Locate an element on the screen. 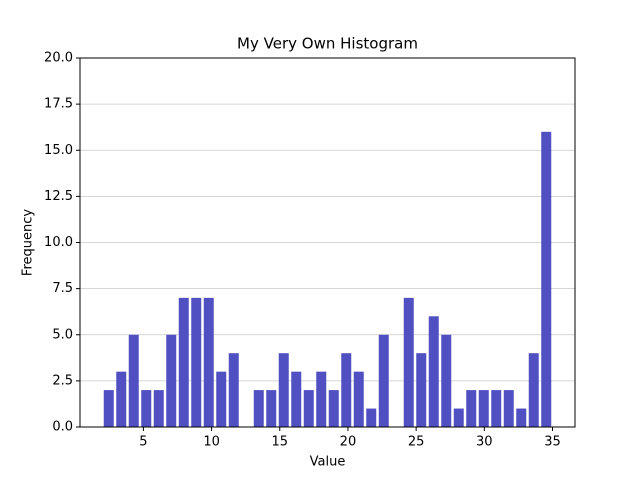 The width and height of the screenshot is (640, 480). x-tick-label: 5 is located at coordinates (143, 442).